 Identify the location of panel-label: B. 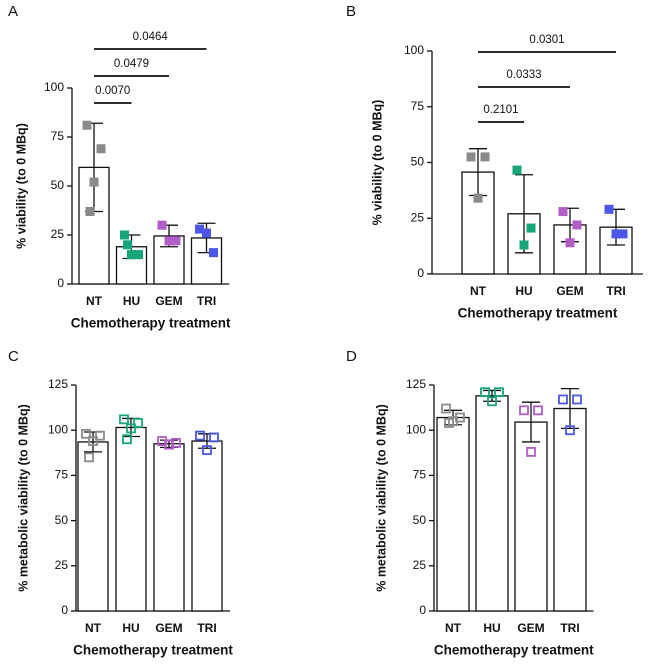
(351, 11).